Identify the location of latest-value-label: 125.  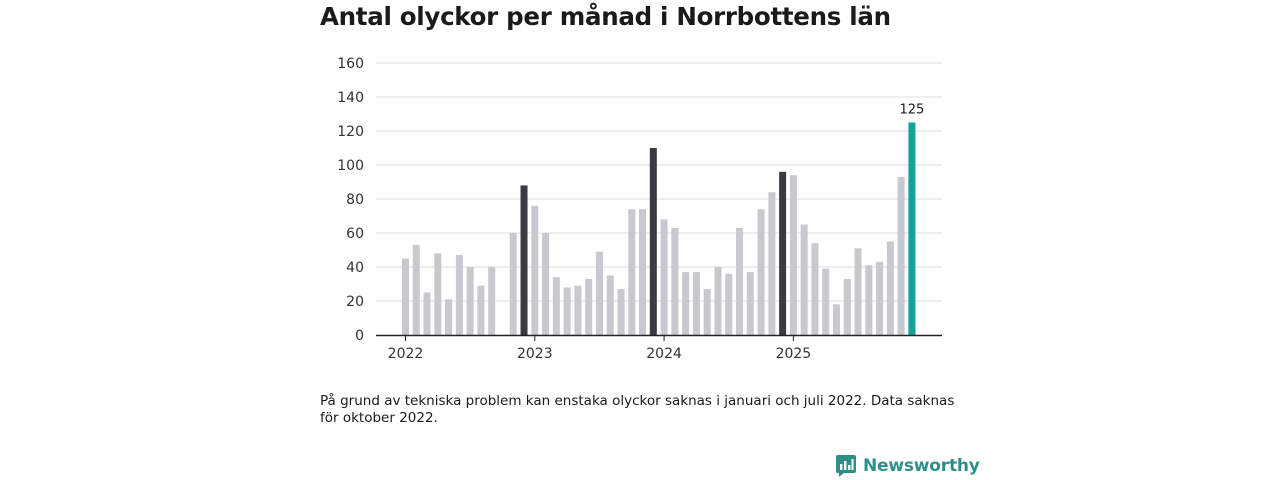
(912, 110).